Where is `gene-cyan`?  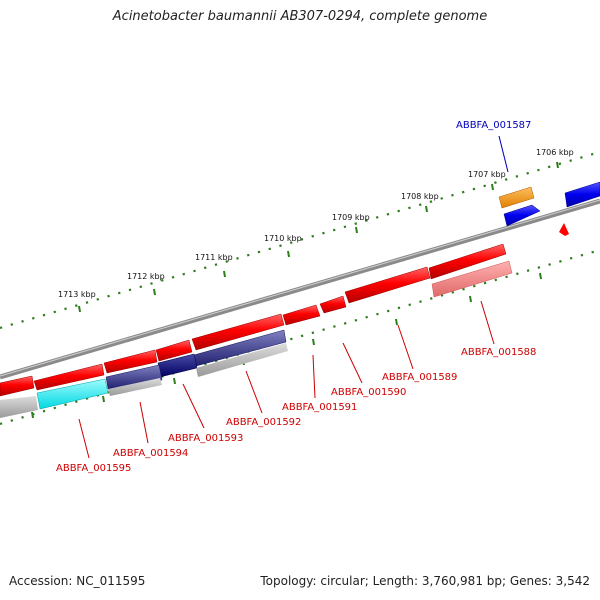 gene-cyan is located at coordinates (72, 394).